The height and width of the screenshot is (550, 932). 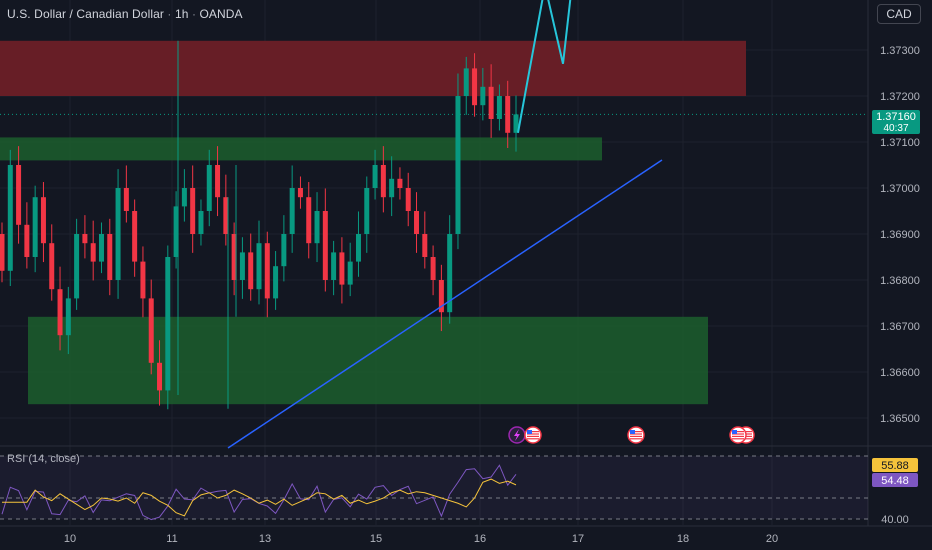 What do you see at coordinates (171, 539) in the screenshot?
I see `time-tick-label: 11` at bounding box center [171, 539].